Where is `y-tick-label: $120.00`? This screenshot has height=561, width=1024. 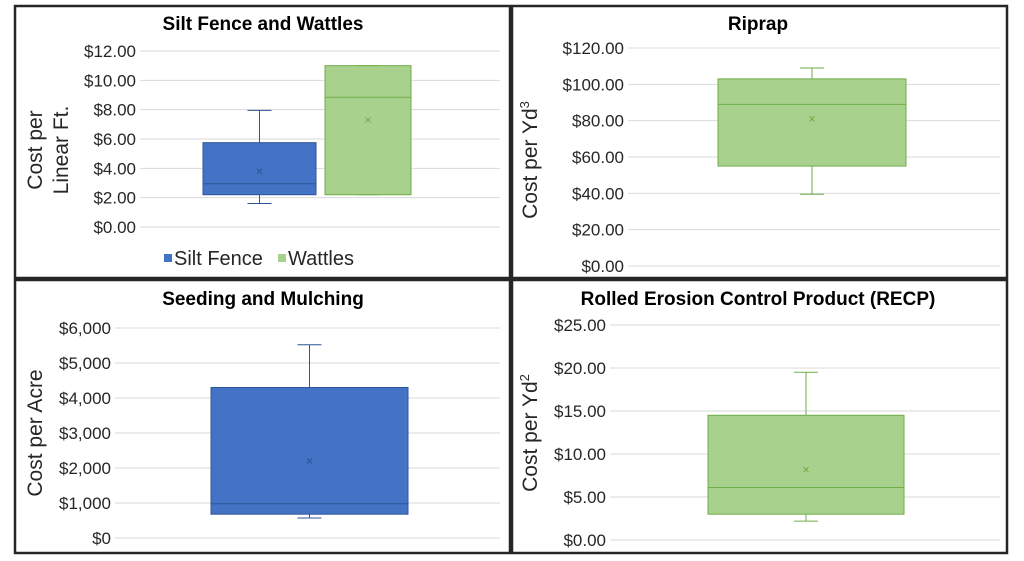 y-tick-label: $120.00 is located at coordinates (593, 48).